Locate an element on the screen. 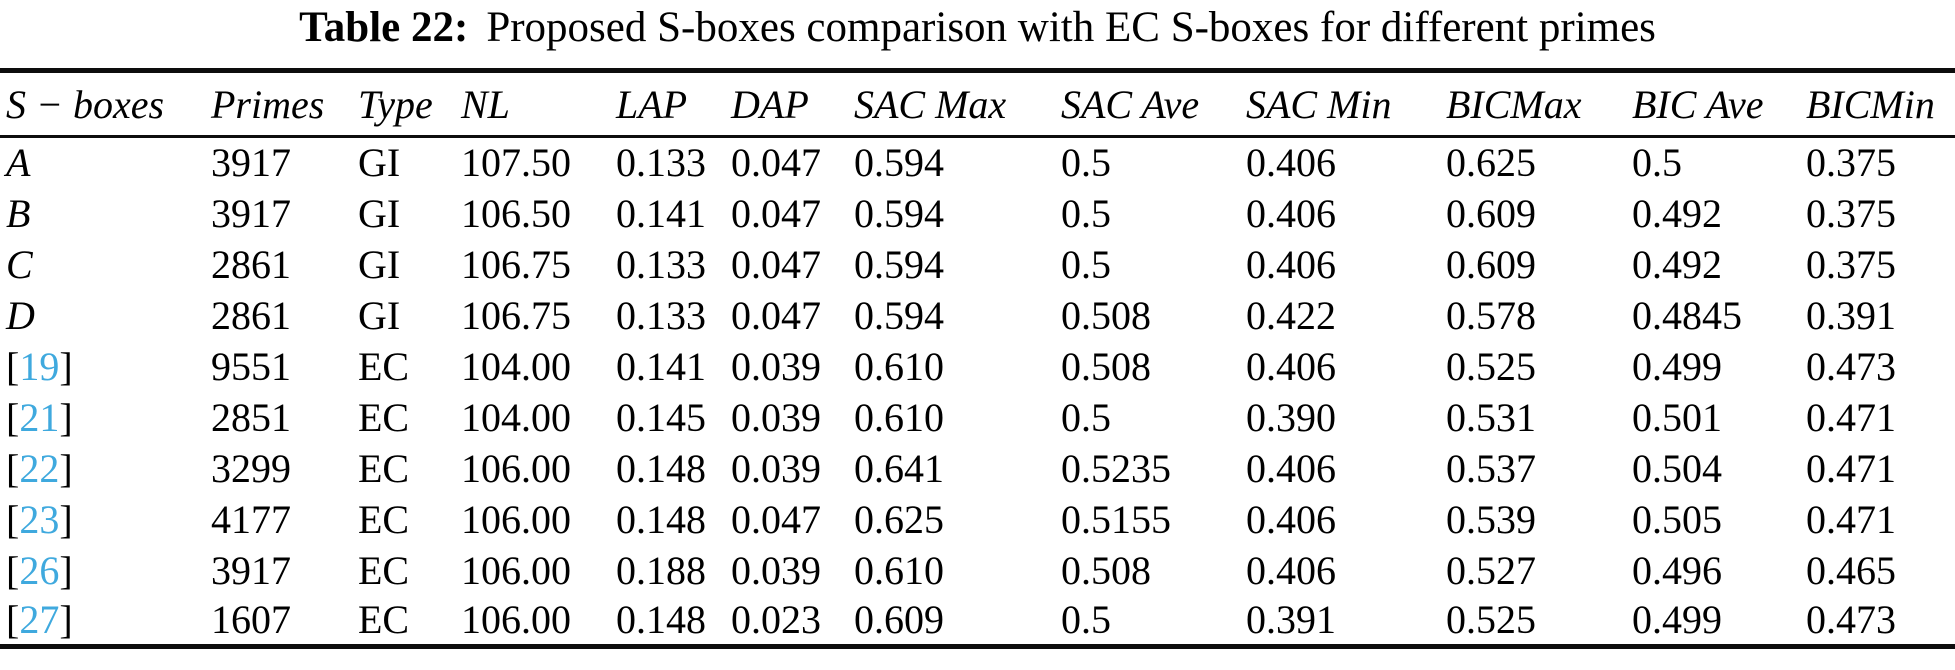 This screenshot has width=1955, height=670. value-cell: 0.537 is located at coordinates (1491, 468).